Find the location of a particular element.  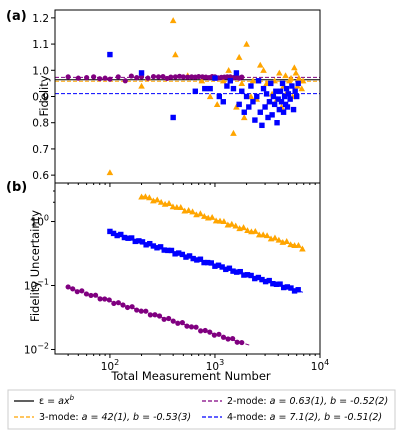

legend-text-a-3-mode: 3-mode: is located at coordinates (60, 417).